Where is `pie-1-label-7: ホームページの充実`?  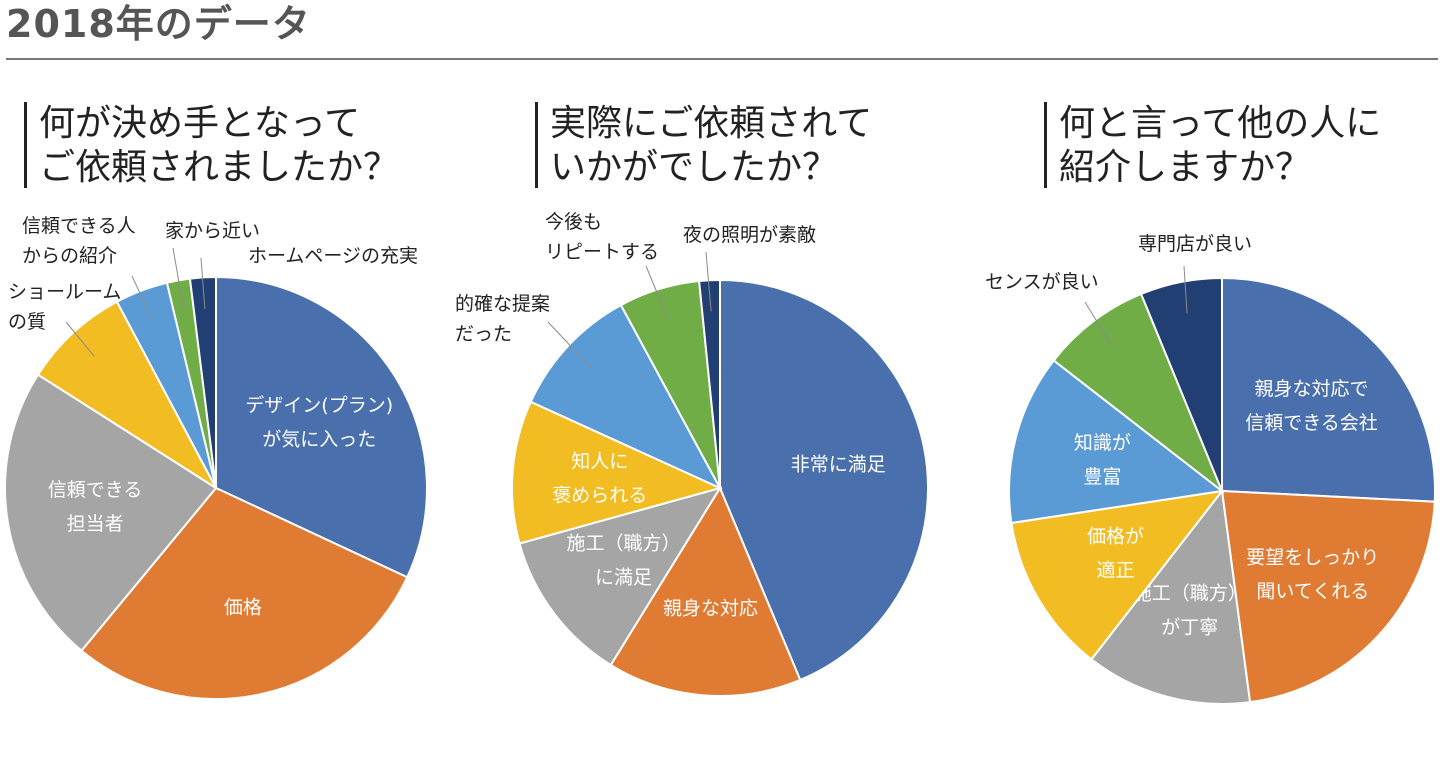
pie-1-label-7: ホームページの充実 is located at coordinates (333, 256).